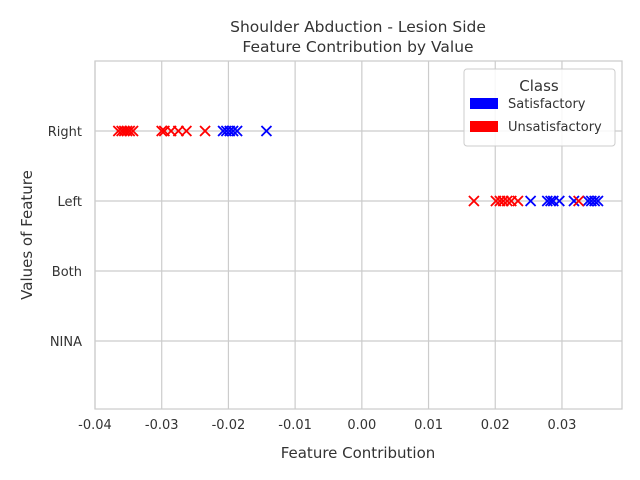  I want to click on chart-title-line-1: Shoulder Abduction - Lesion Side, so click(358, 27).